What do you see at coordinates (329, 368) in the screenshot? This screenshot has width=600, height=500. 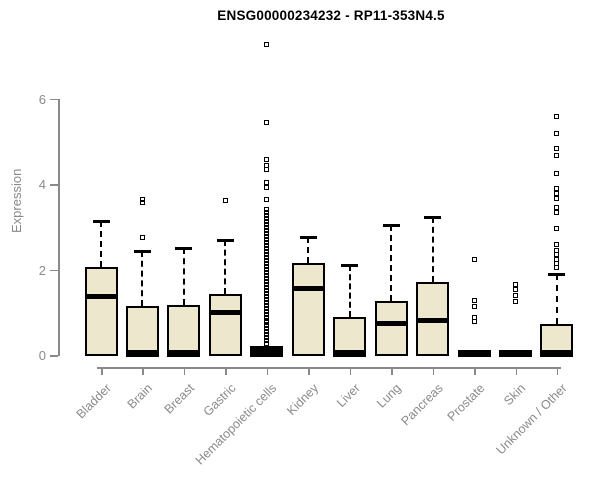 I see `x-axis-line` at bounding box center [329, 368].